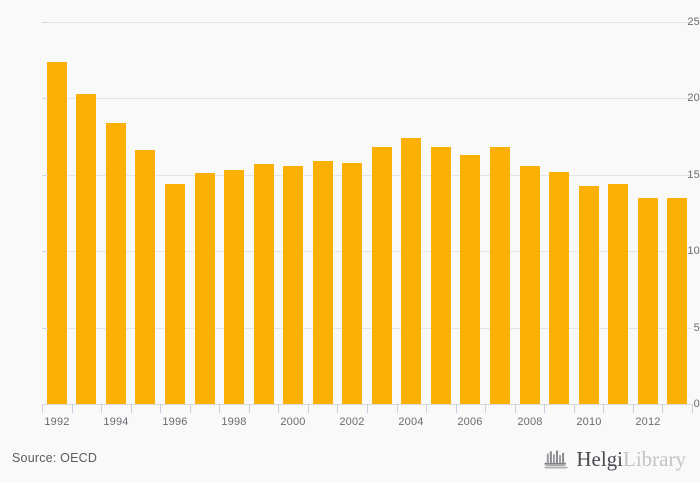 The image size is (700, 483). I want to click on x-tick-label: 2004, so click(411, 422).